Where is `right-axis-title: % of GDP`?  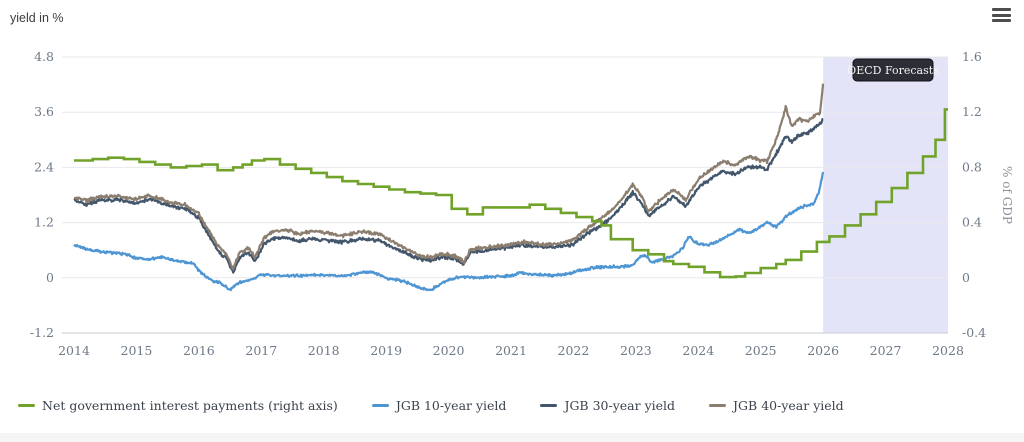 right-axis-title: % of GDP is located at coordinates (1007, 195).